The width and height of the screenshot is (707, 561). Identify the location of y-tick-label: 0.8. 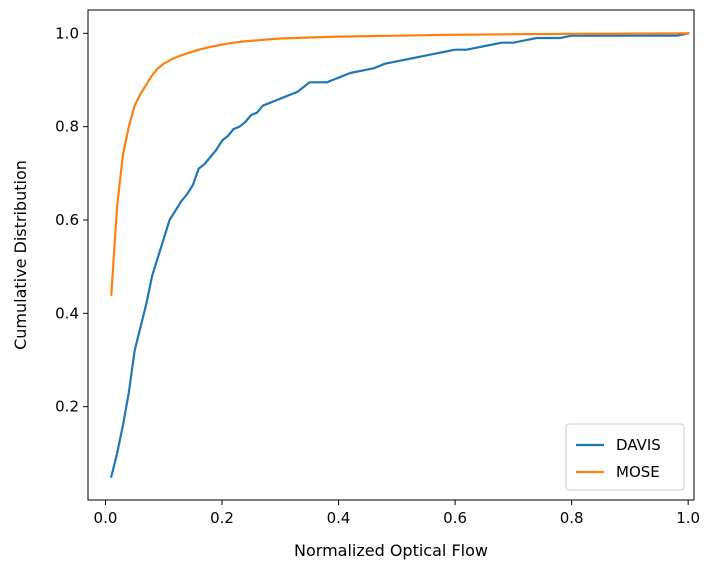
(67, 127).